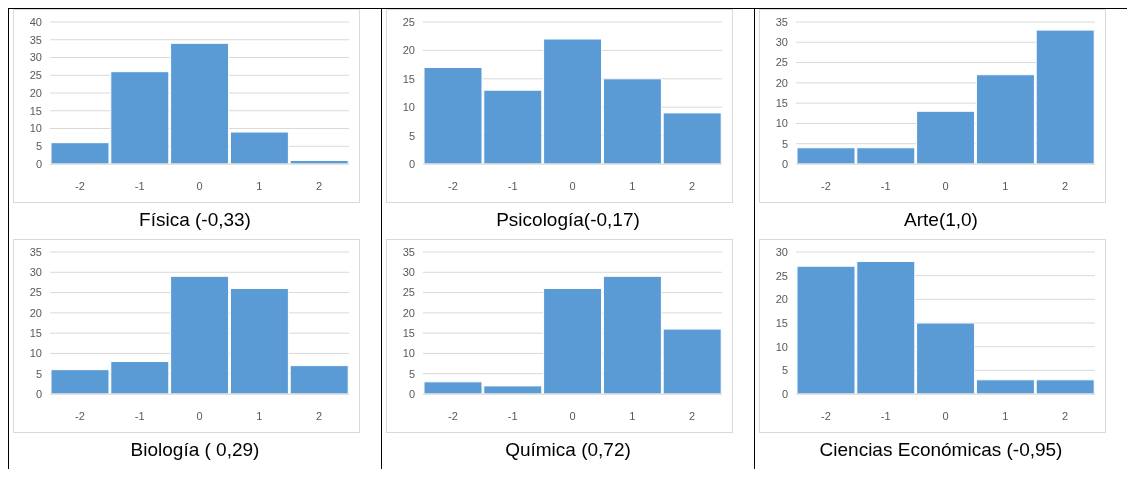  What do you see at coordinates (568, 220) in the screenshot?
I see `text: Psicología(-0,17)` at bounding box center [568, 220].